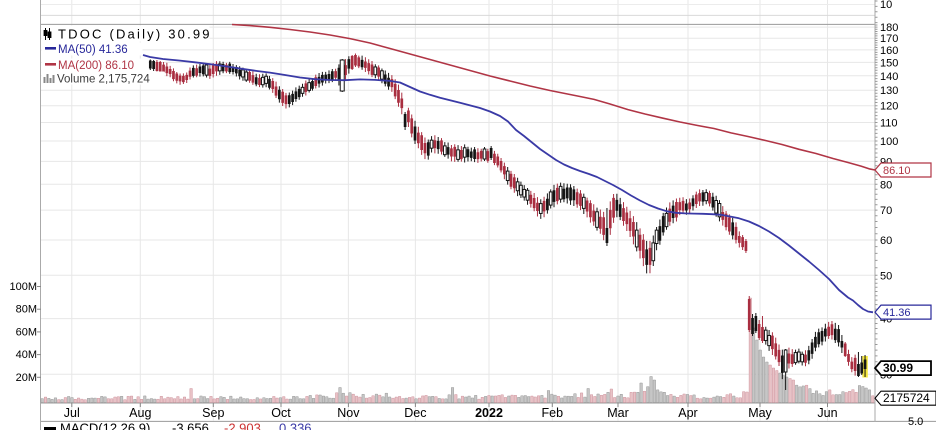 Image resolution: width=936 pixels, height=435 pixels. I want to click on svg-text: 180, so click(889, 28).